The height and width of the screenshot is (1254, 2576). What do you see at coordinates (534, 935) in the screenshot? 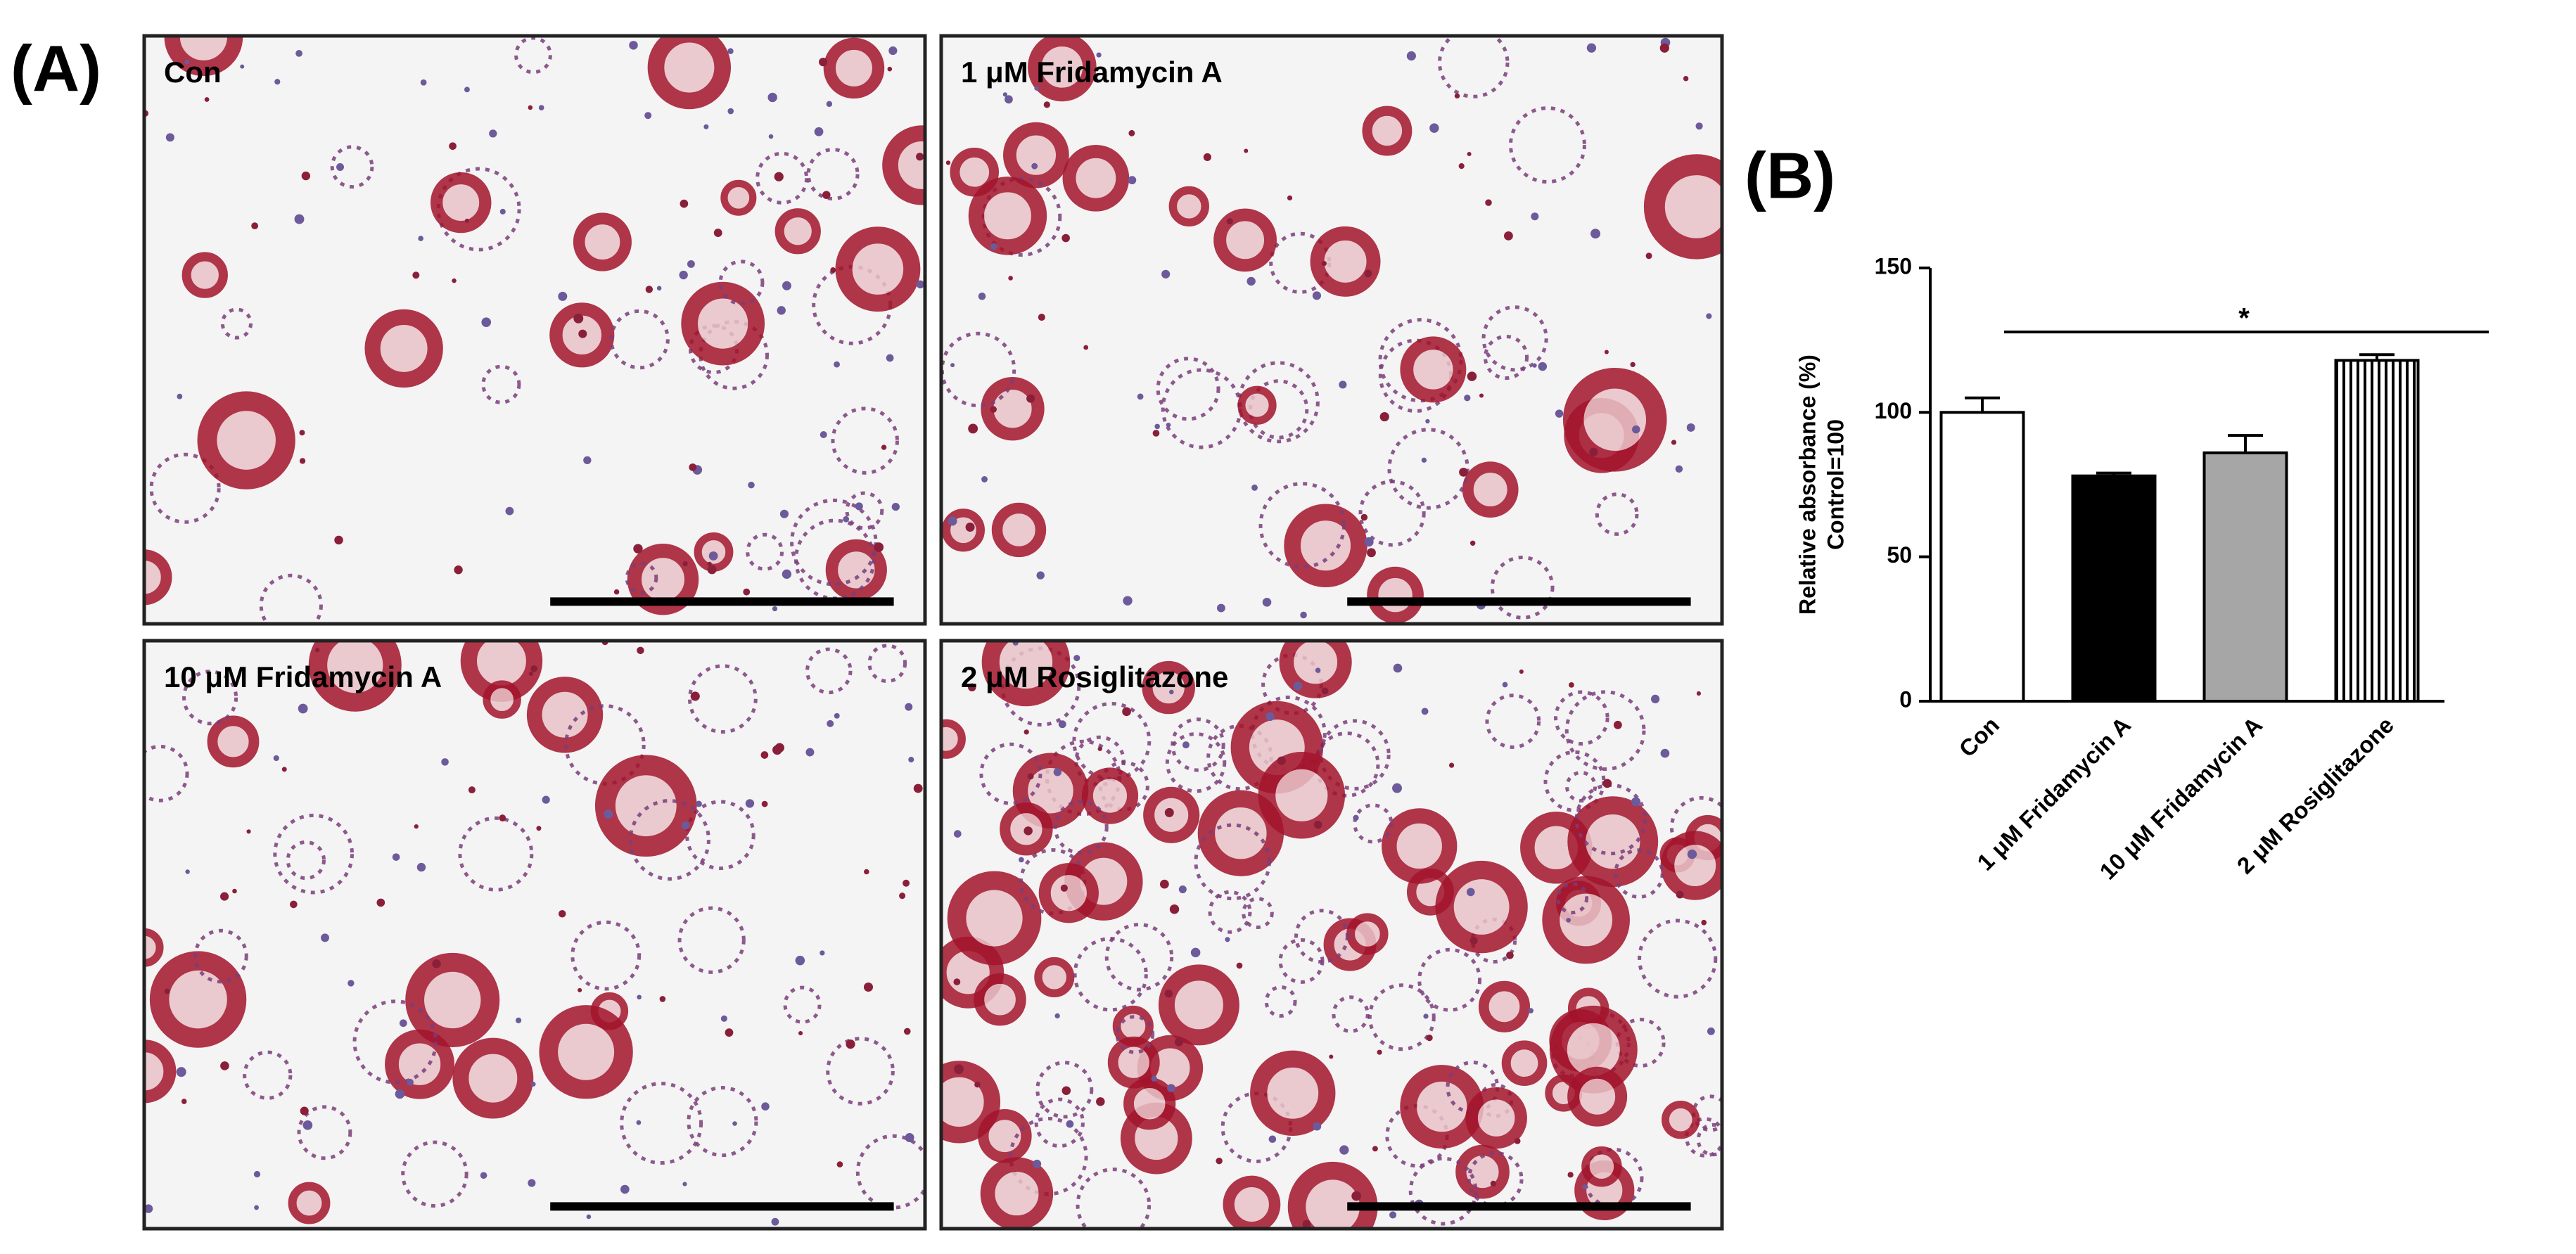
I see `image-background` at bounding box center [534, 935].